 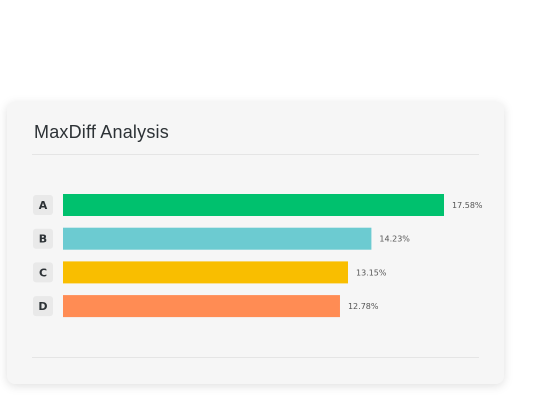 I want to click on category-box-a, so click(x=43, y=205).